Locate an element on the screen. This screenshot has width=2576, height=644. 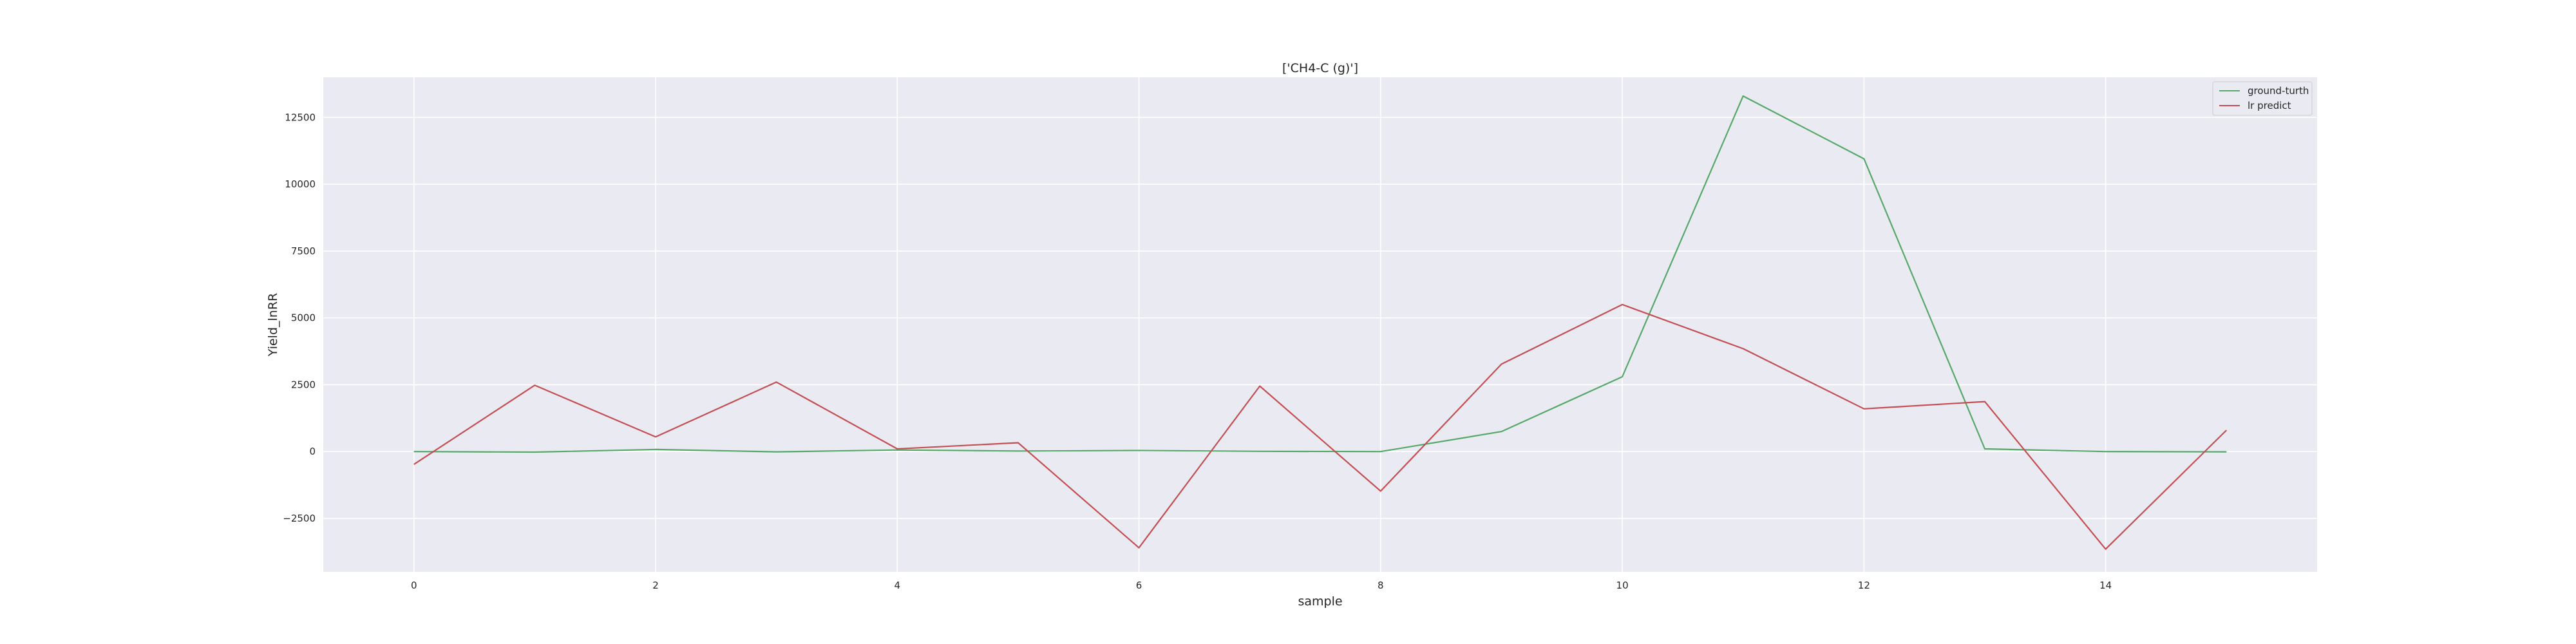
x-tick-label: 0 is located at coordinates (414, 586).